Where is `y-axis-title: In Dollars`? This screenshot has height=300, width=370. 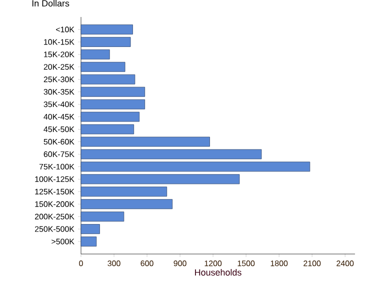
y-axis-title: In Dollars is located at coordinates (51, 3).